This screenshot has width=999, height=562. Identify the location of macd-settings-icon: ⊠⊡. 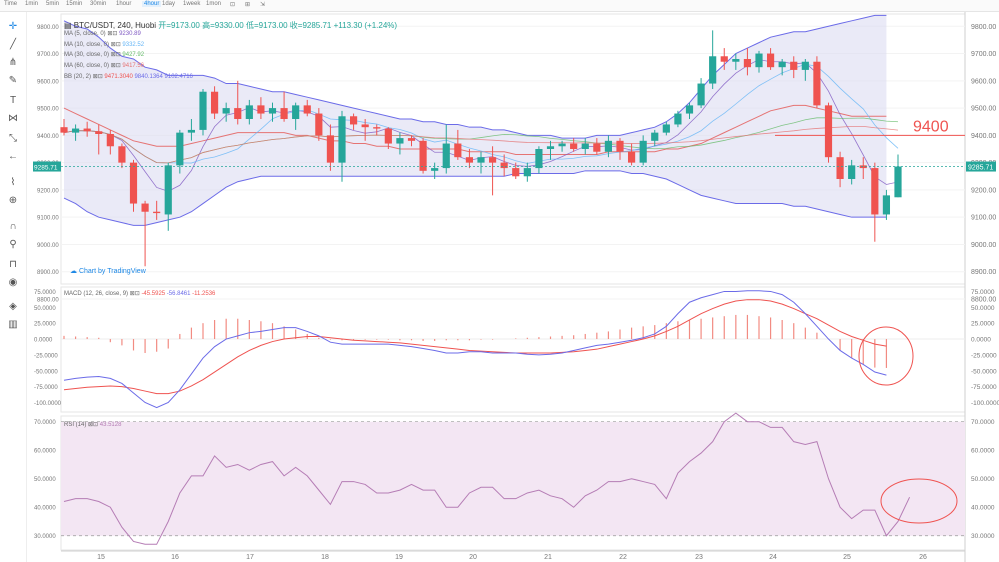
(134, 294).